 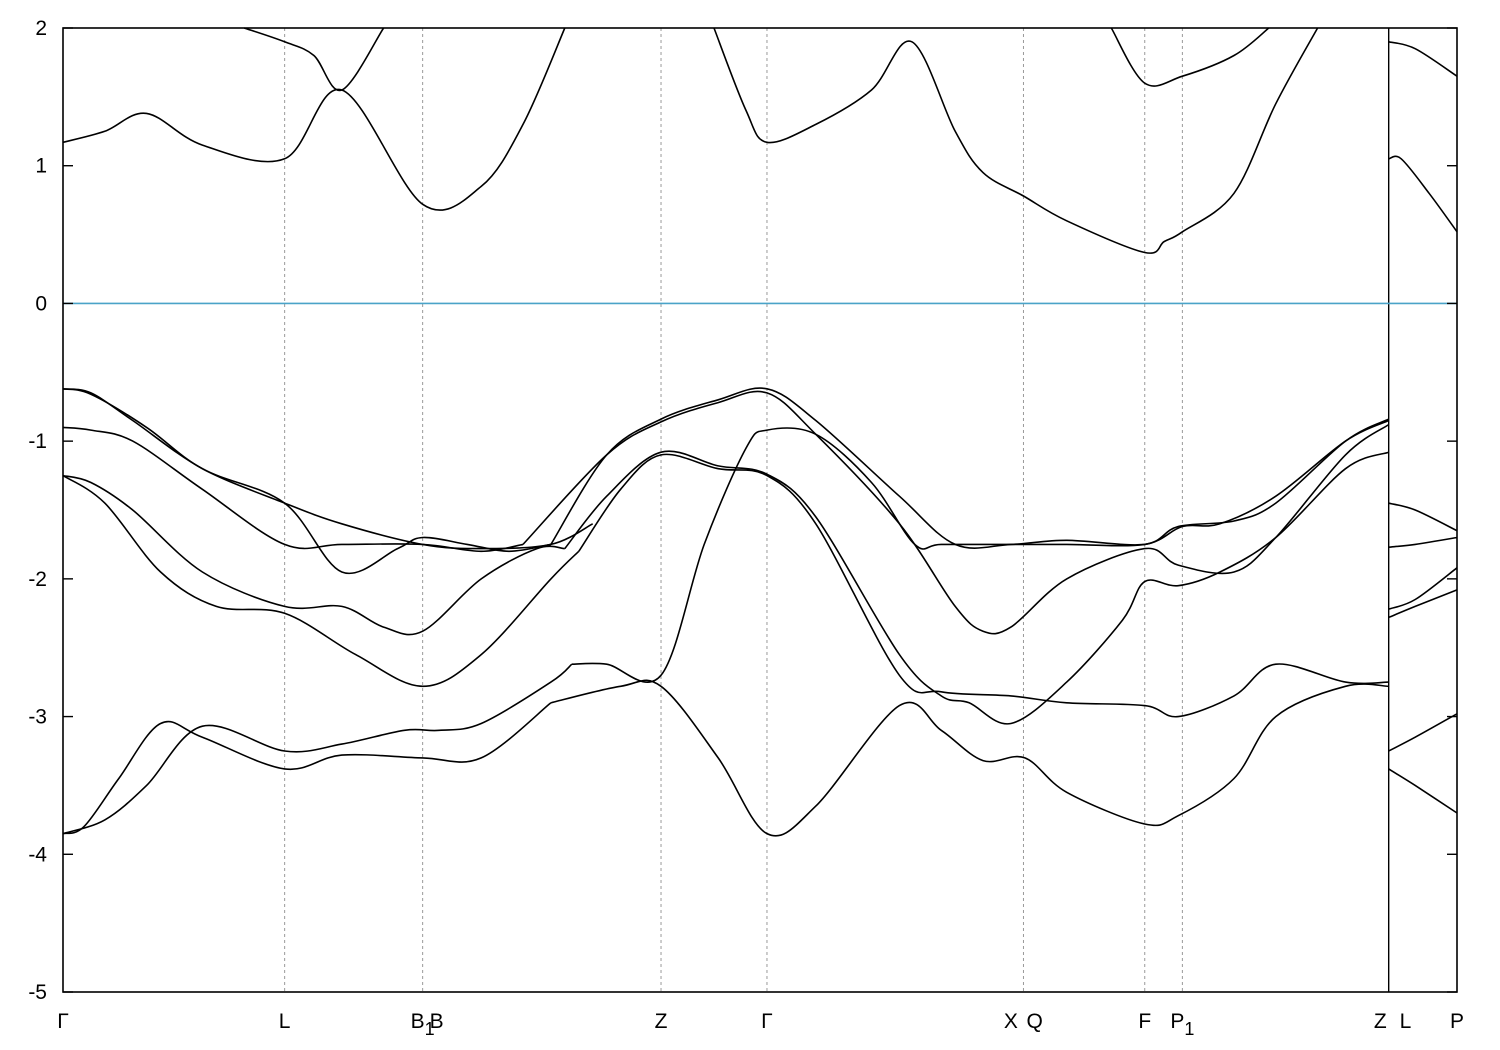 I want to click on x-tick-label-10: Z, so click(x=1380, y=1021).